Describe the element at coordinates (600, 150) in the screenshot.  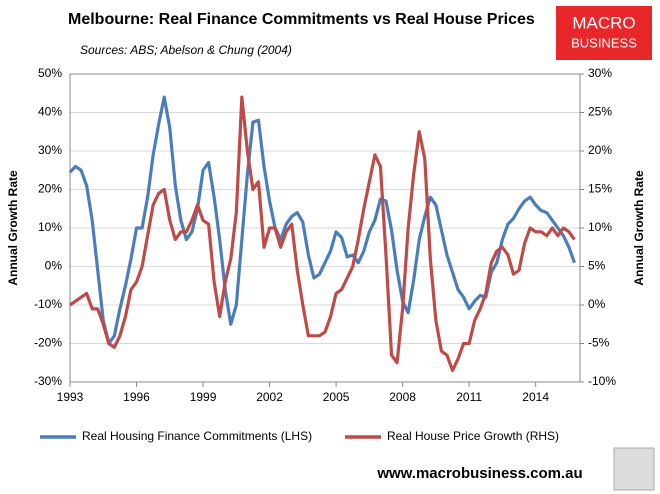
I see `y2-tick-label: 20%` at that location.